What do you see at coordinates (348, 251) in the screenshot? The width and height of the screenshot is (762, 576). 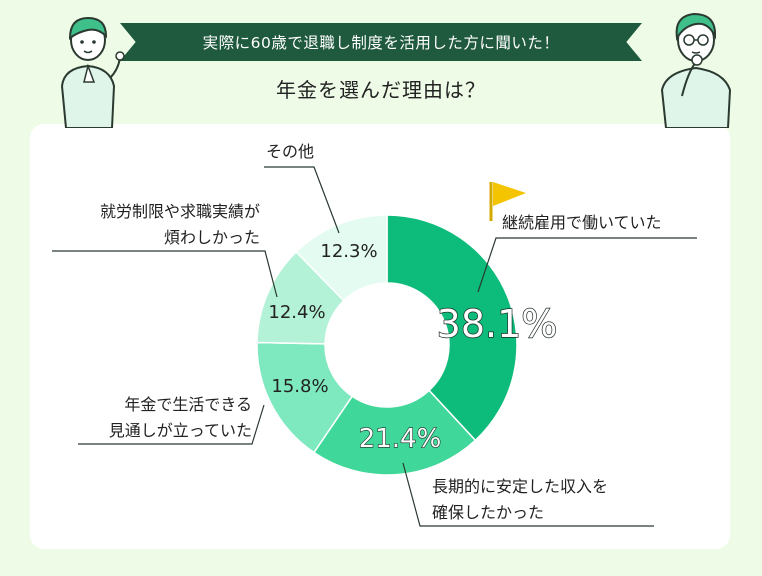 I see `pct-label-4: 12.3%` at bounding box center [348, 251].